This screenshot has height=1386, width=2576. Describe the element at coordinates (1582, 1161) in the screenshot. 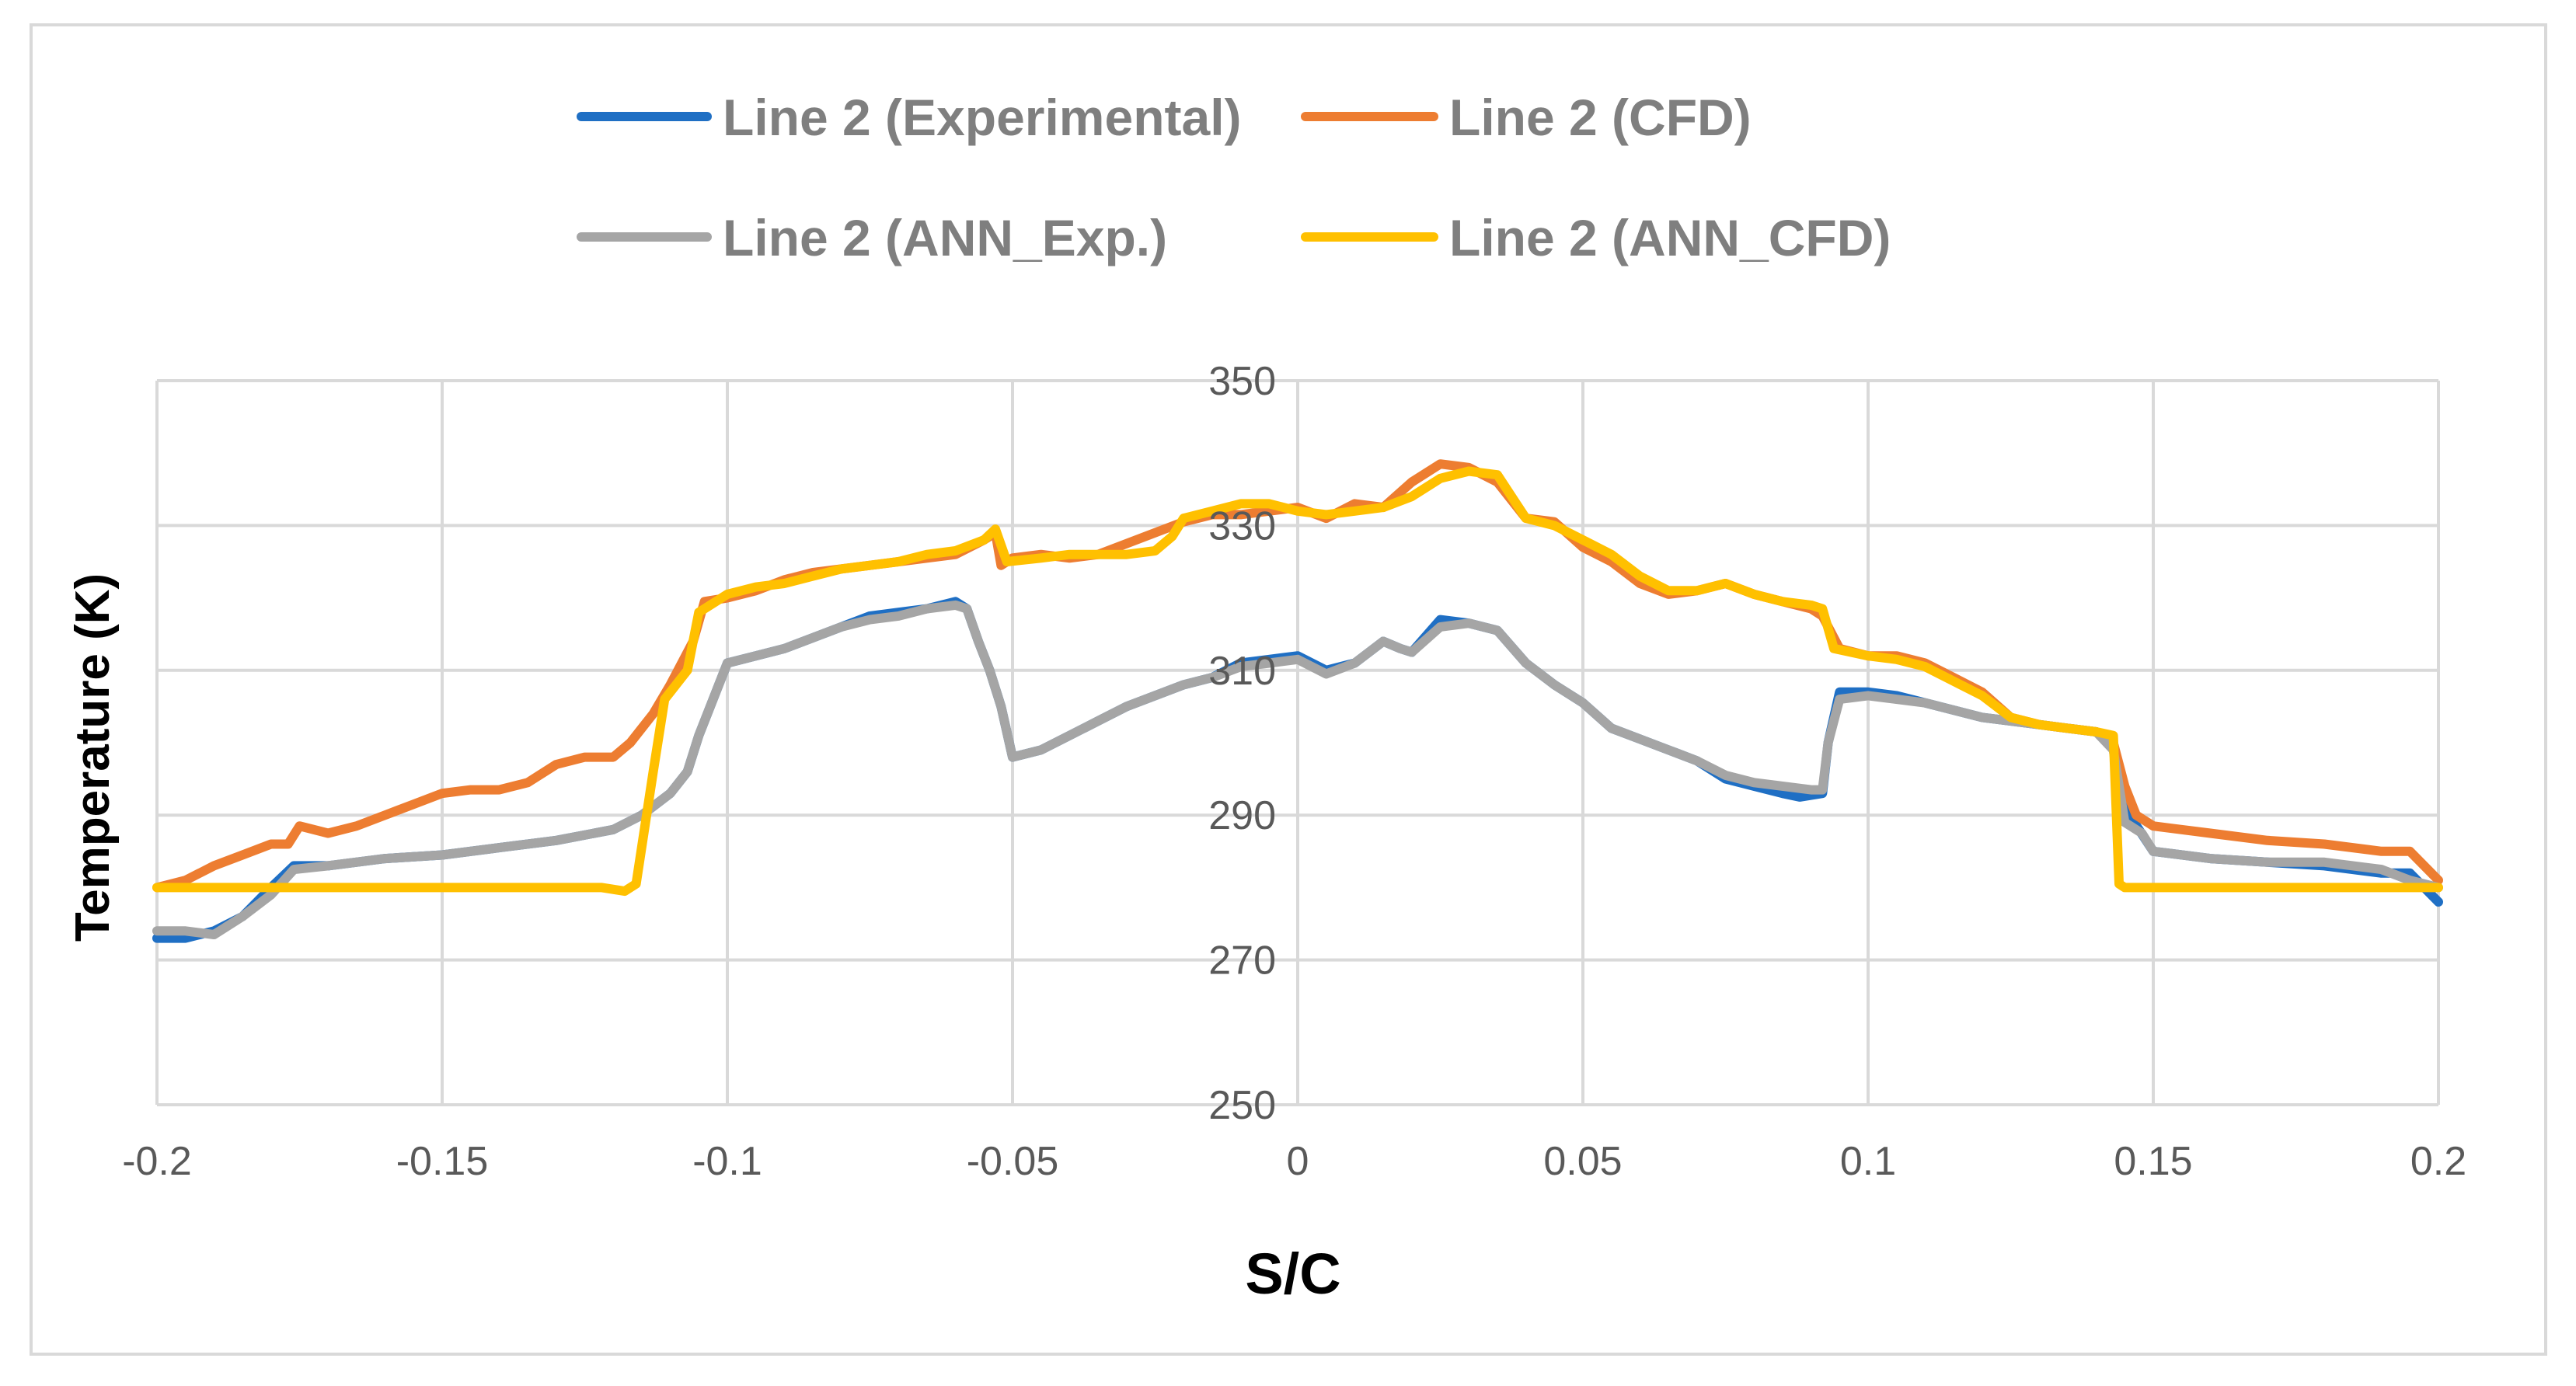

I see `x-tick-label: 0.05` at that location.